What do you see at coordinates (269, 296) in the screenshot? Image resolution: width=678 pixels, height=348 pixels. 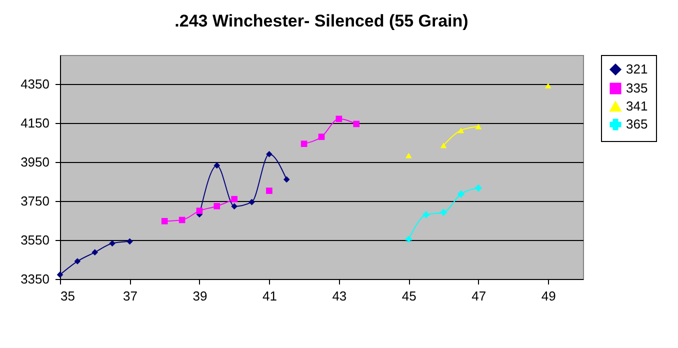 I see `x-tick-label: 41` at bounding box center [269, 296].